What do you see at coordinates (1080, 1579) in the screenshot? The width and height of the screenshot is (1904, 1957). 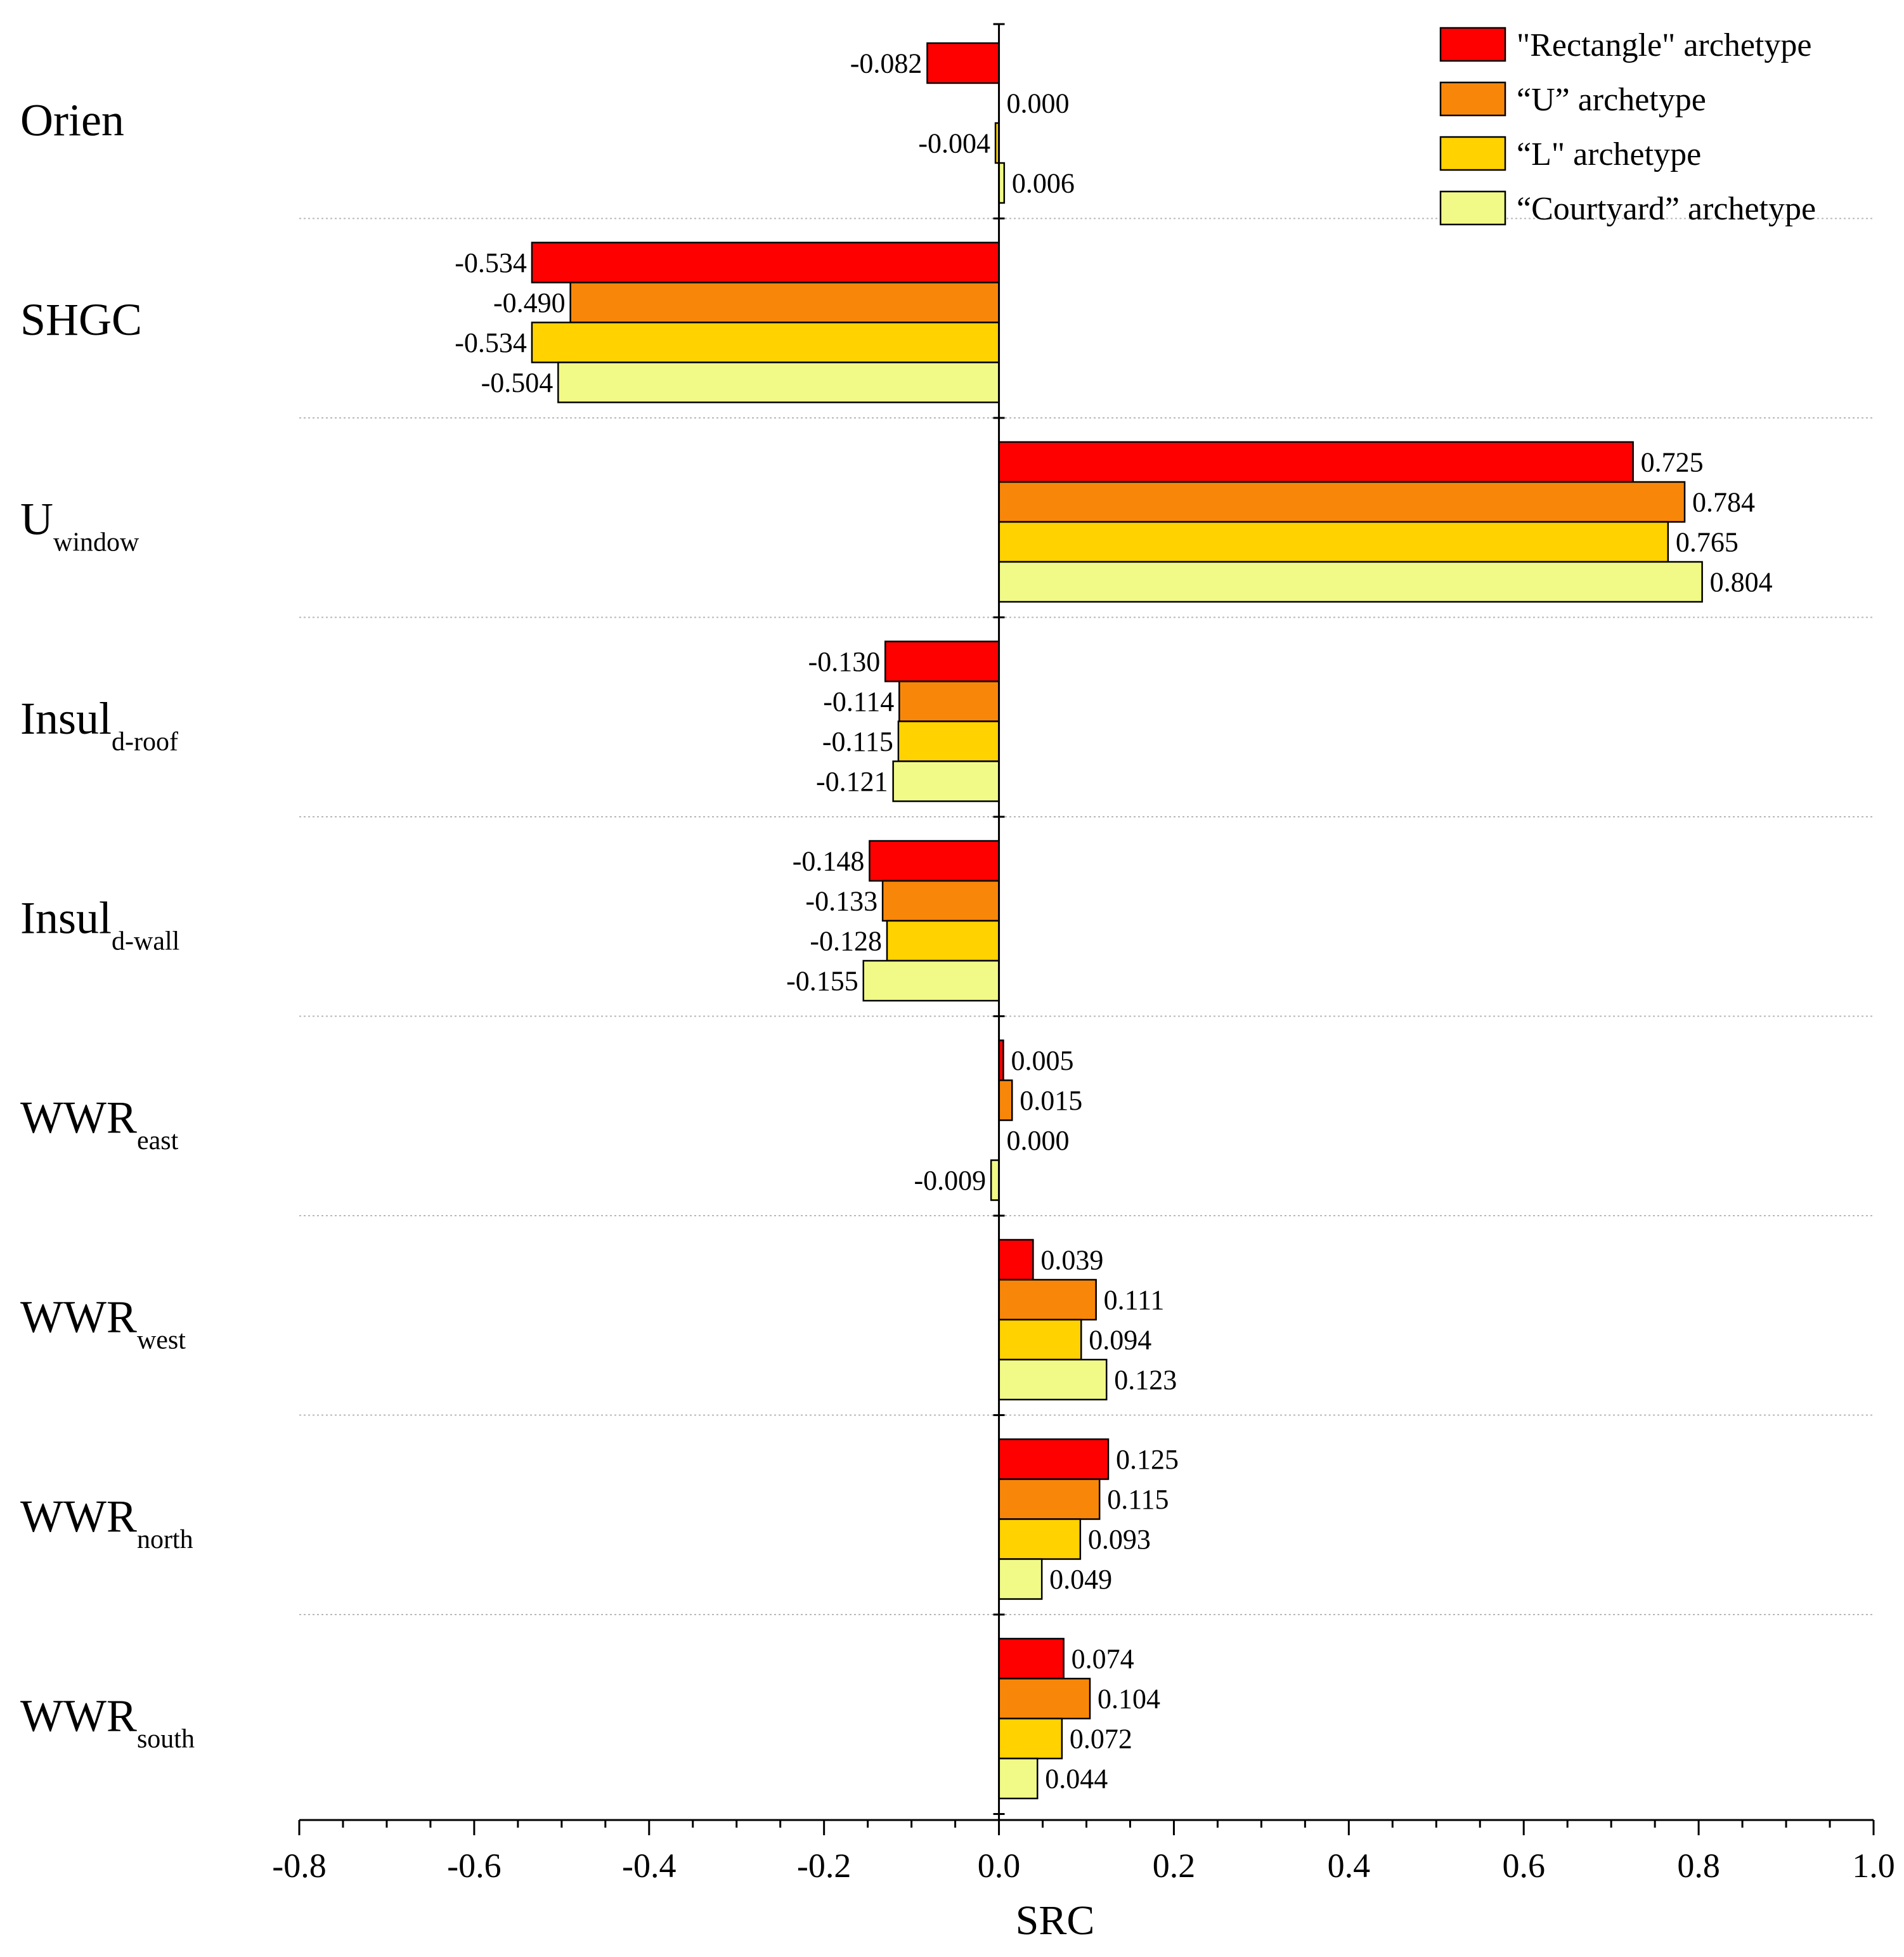 I see `value-label: 0.049` at bounding box center [1080, 1579].